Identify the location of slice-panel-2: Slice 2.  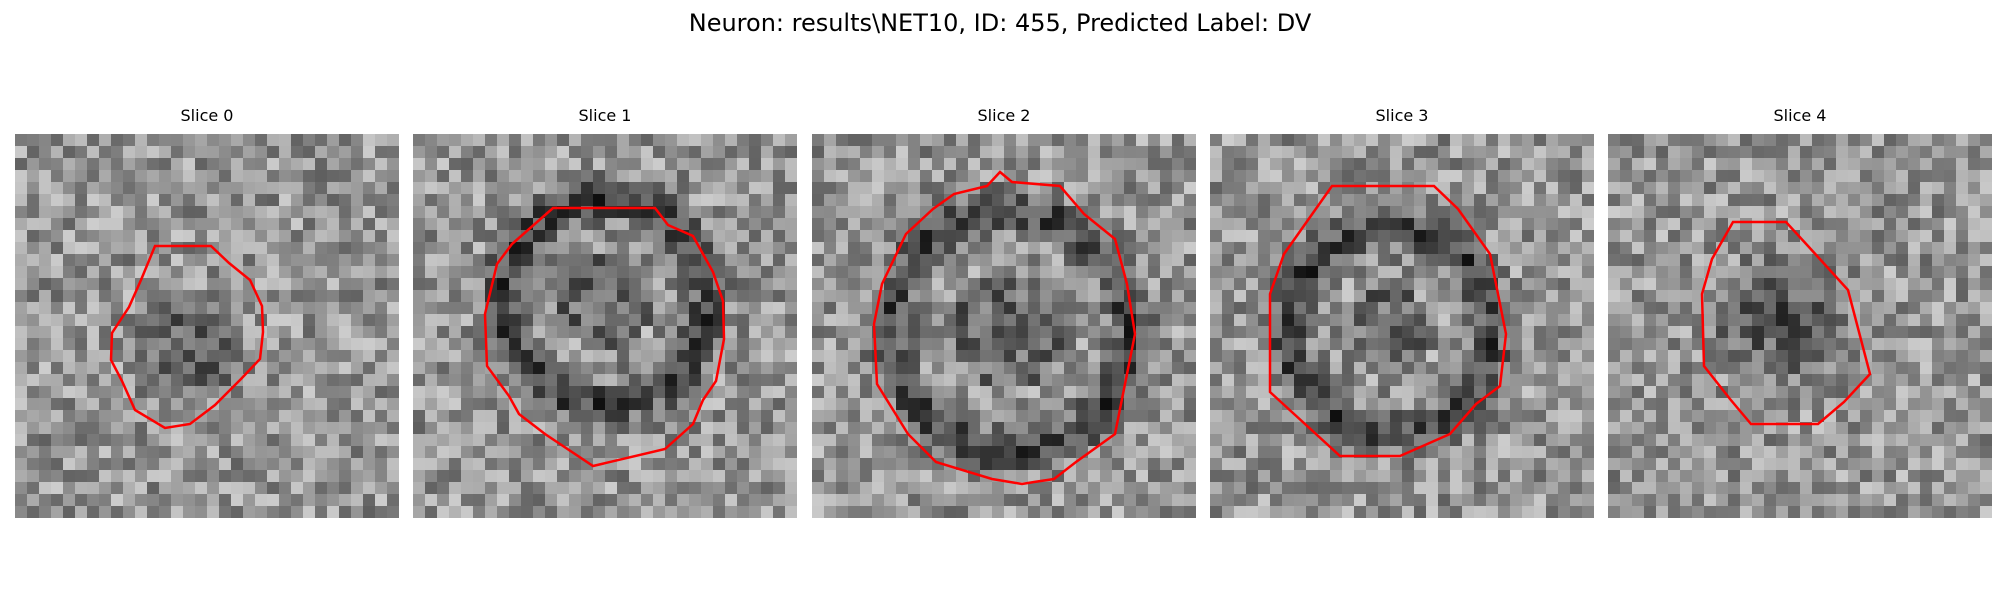
(1004, 312).